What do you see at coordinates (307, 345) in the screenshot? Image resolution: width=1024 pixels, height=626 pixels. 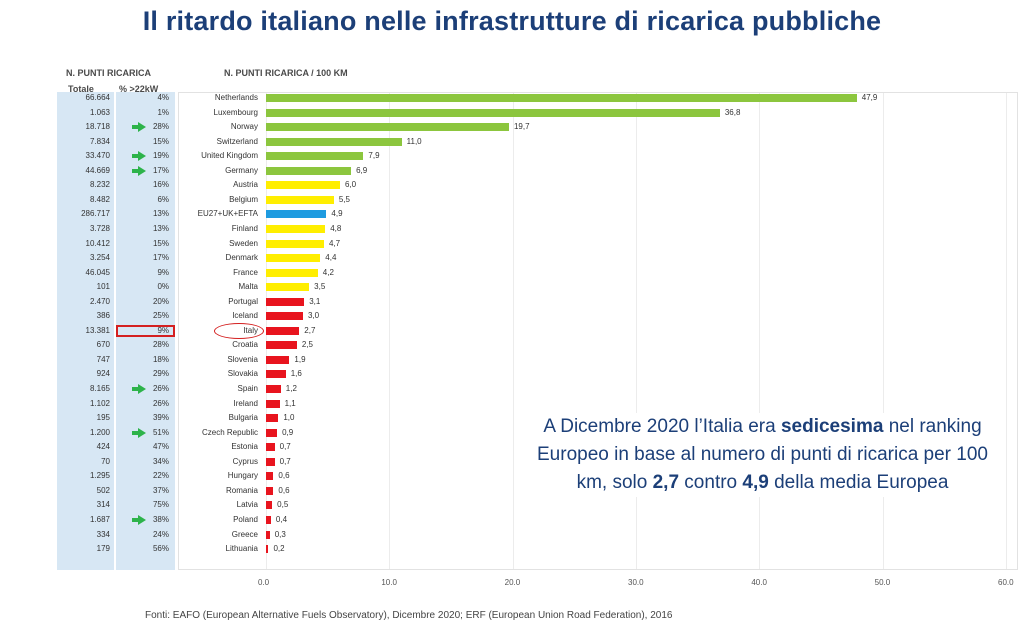 I see `value-label: 2,5` at bounding box center [307, 345].